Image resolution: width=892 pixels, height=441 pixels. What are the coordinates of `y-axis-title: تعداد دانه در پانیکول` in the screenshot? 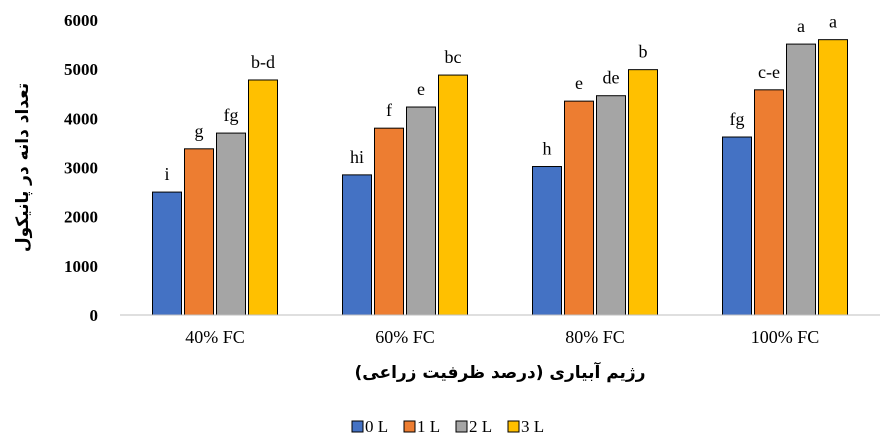 It's located at (23, 167).